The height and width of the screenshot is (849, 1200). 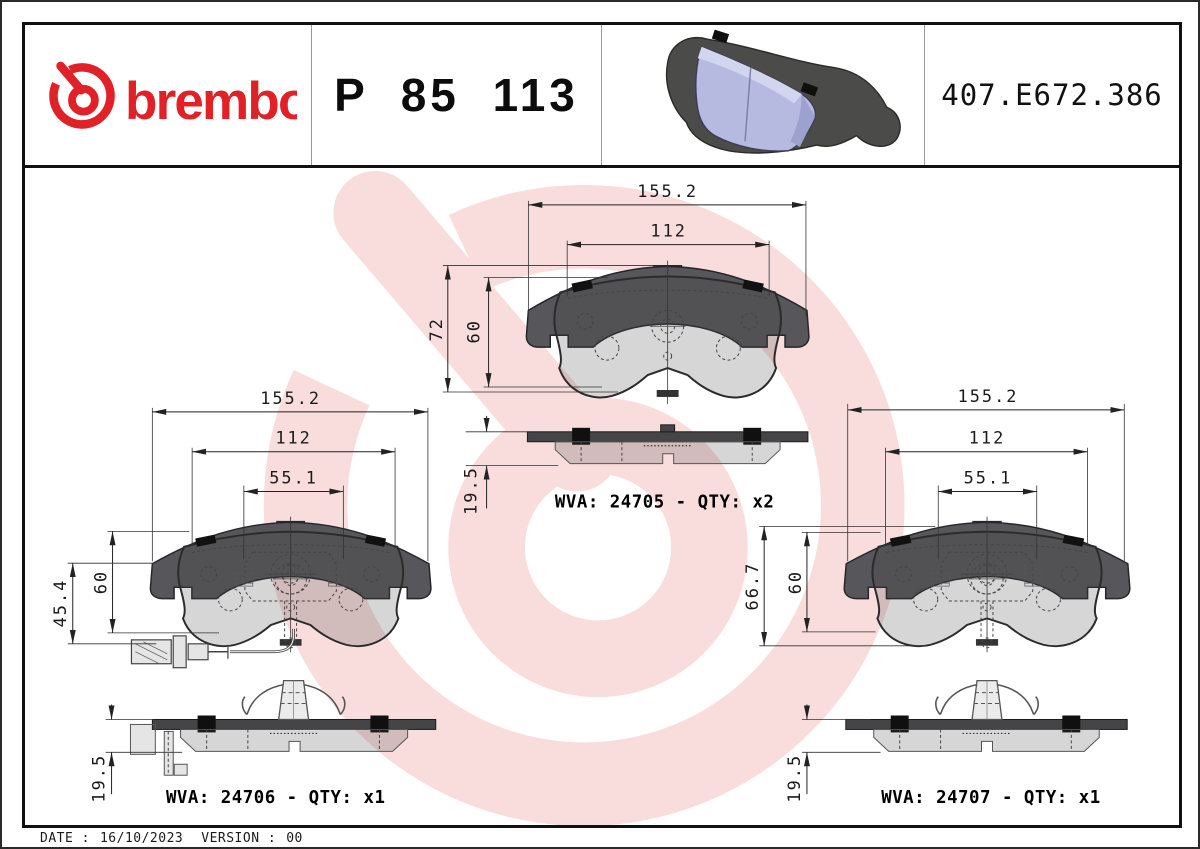 I want to click on sensor-pin-side, so click(x=158, y=749).